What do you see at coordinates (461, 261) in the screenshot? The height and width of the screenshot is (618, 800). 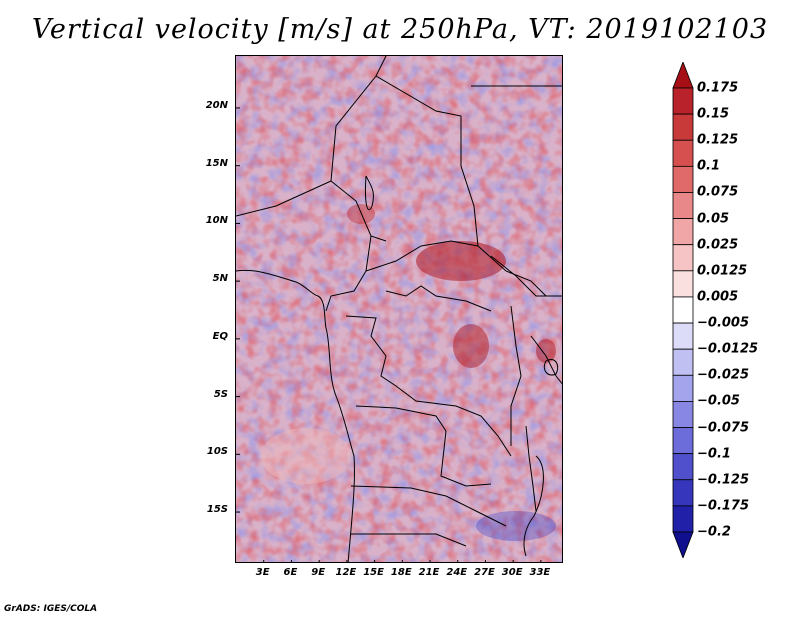 I see `ascent-core-central-african` at bounding box center [461, 261].